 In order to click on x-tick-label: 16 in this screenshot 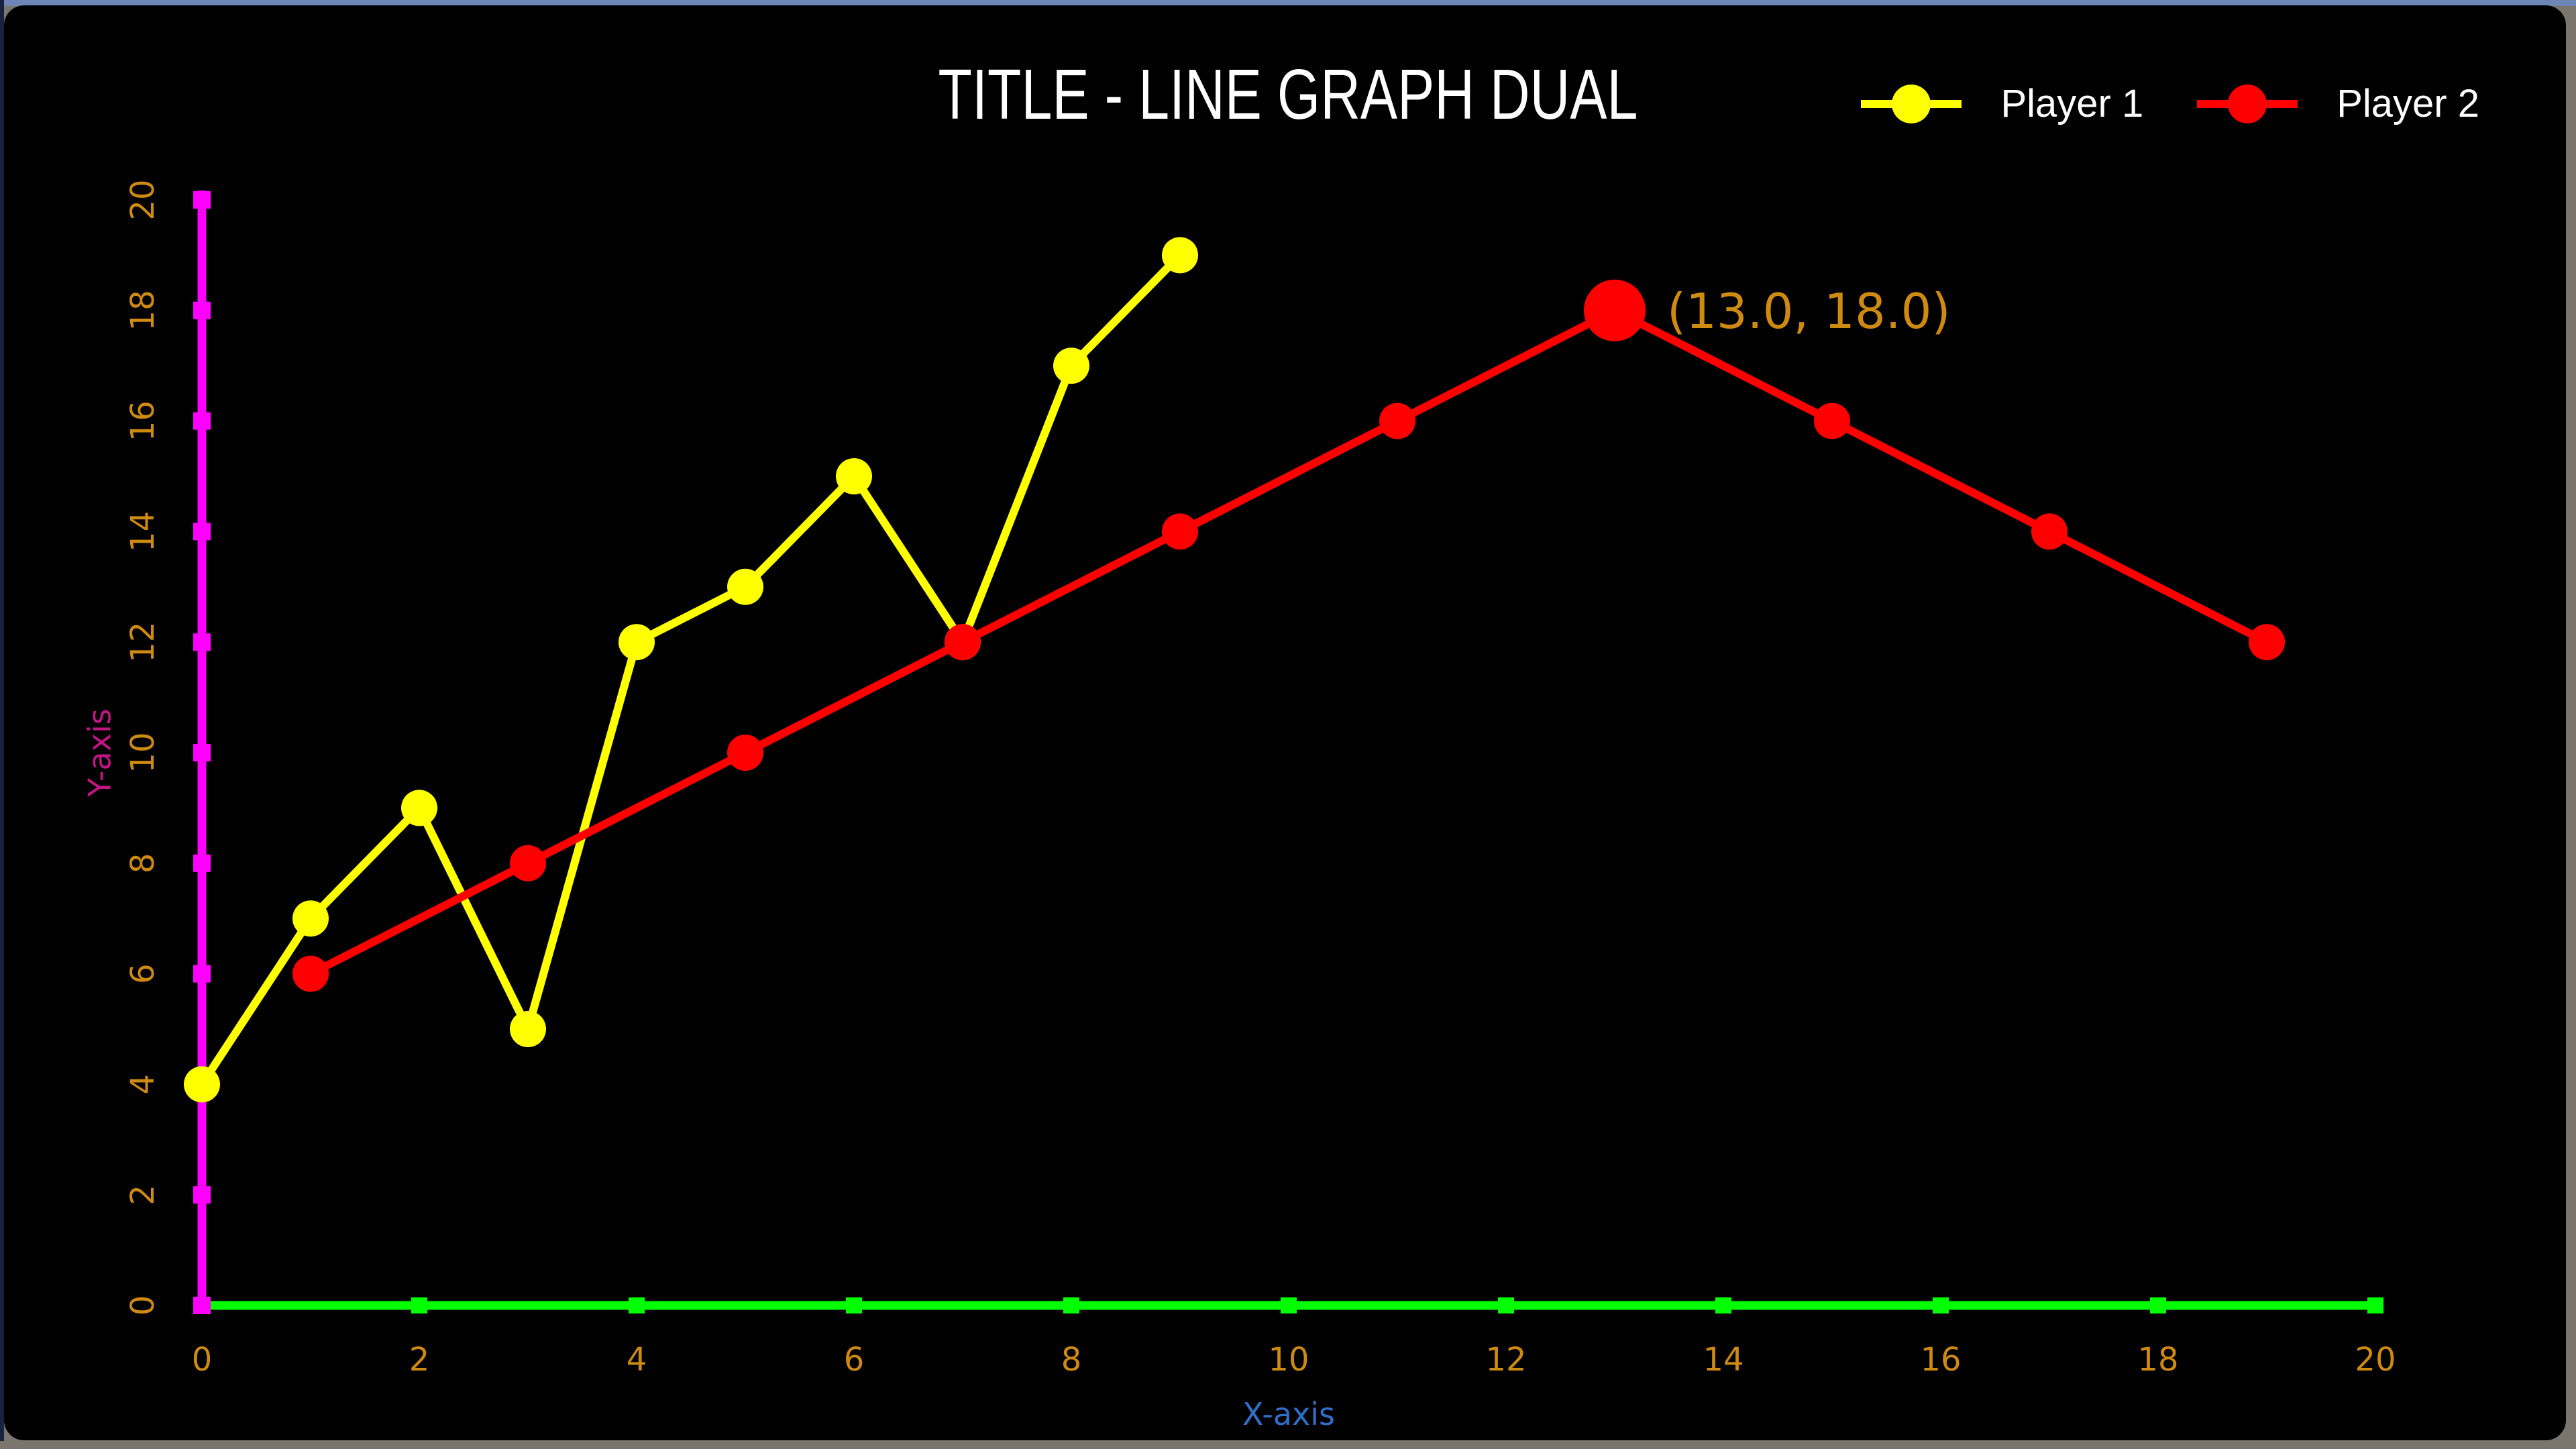, I will do `click(1940, 1360)`.